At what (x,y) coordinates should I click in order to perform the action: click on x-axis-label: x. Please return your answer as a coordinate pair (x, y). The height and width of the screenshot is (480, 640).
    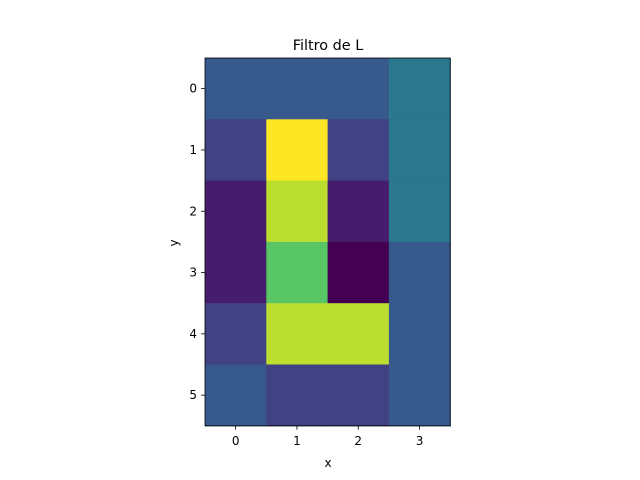
    Looking at the image, I should click on (327, 463).